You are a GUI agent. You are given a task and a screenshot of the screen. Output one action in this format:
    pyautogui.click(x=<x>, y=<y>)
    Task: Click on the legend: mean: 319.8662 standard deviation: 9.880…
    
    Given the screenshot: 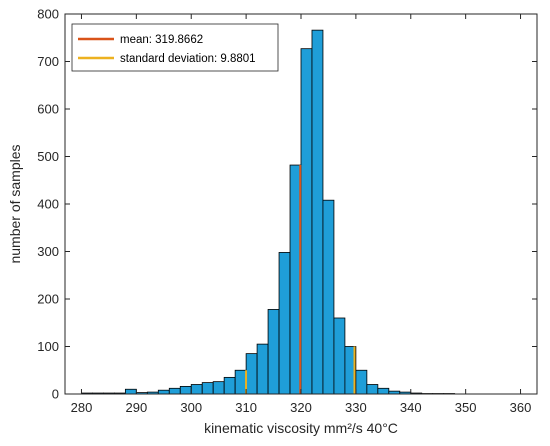 What is the action you would take?
    pyautogui.click(x=175, y=47)
    